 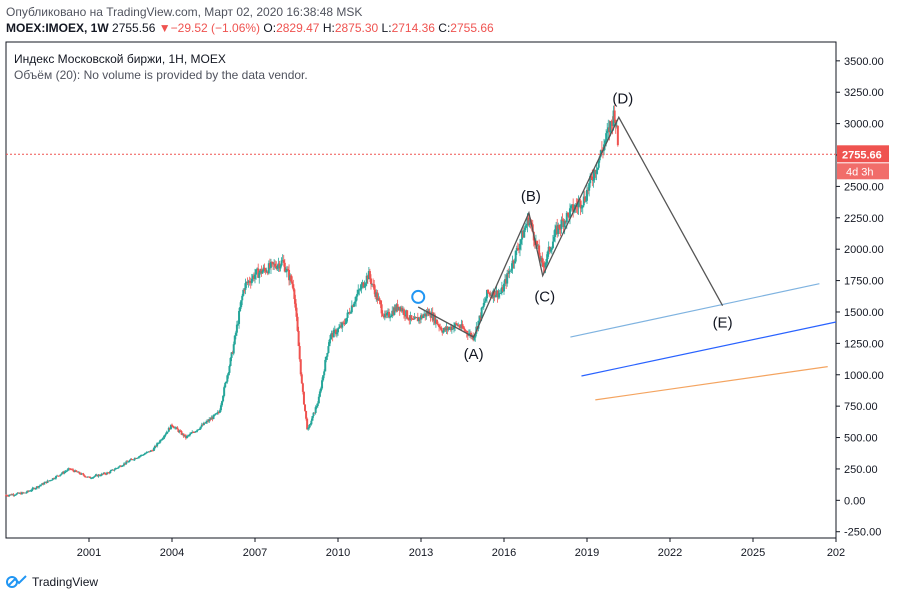 What do you see at coordinates (134, 28) in the screenshot?
I see `last-price: 2755.56` at bounding box center [134, 28].